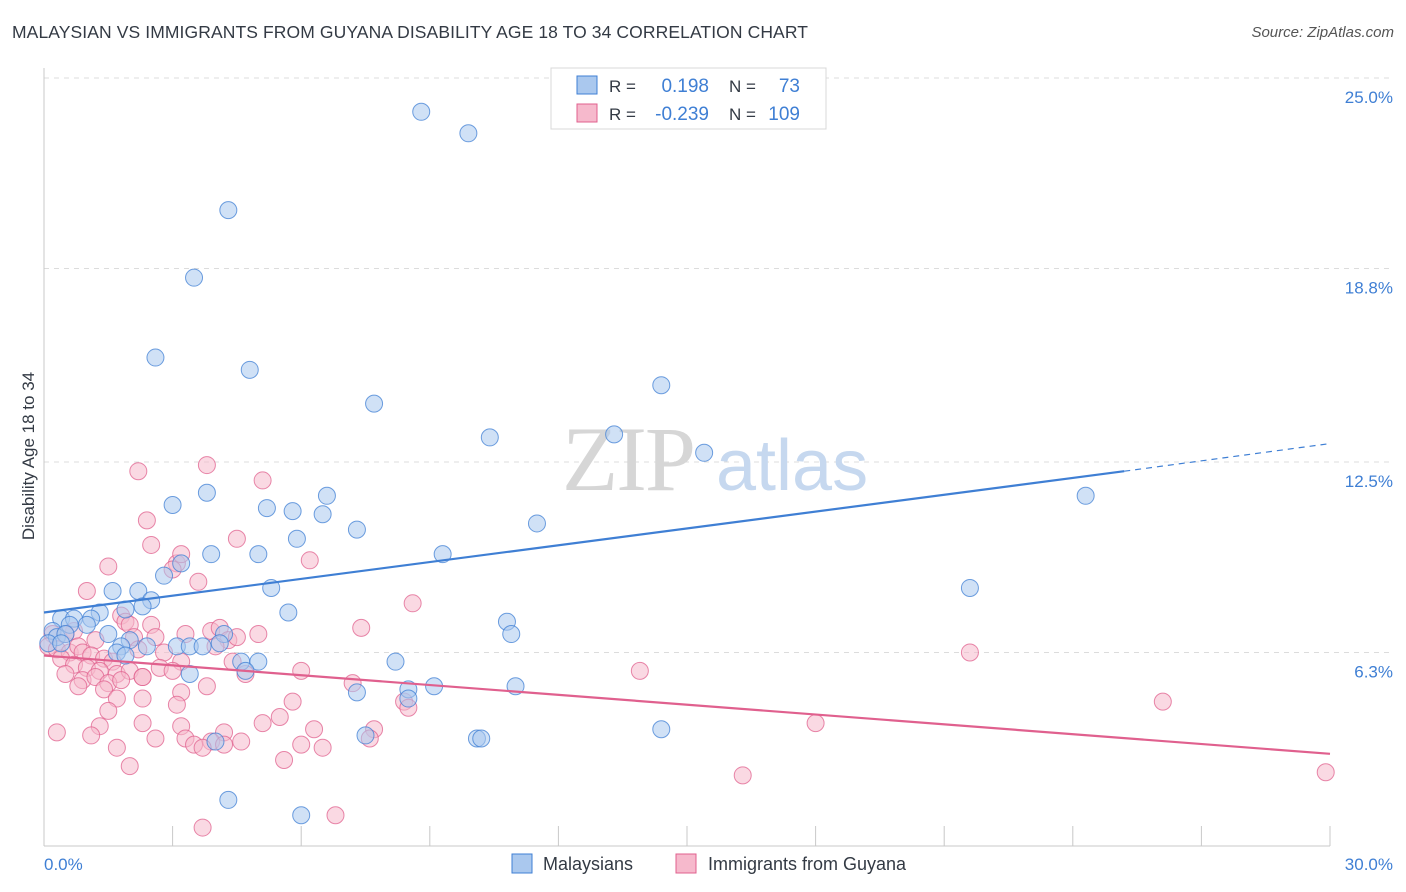 This screenshot has height=892, width=1406. Describe the element at coordinates (1227, 457) in the screenshot. I see `trend-line-malaysians-extension` at that location.